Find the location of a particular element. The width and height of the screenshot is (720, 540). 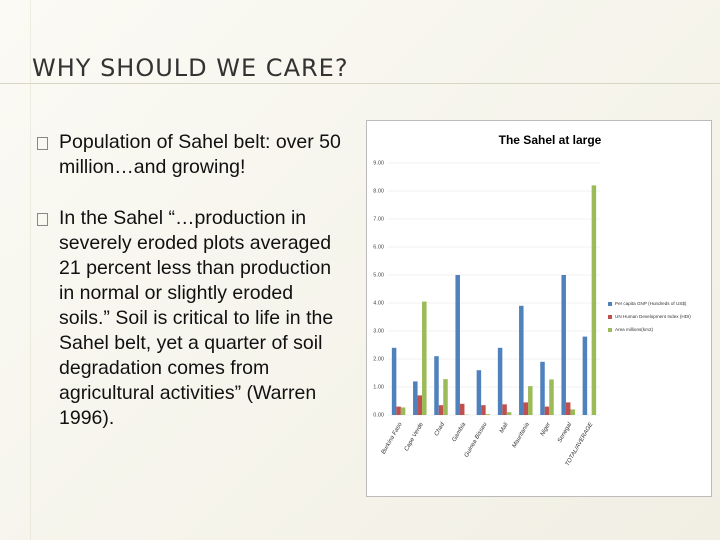

legend-label: UN Human Development Index (HDI) is located at coordinates (653, 316).